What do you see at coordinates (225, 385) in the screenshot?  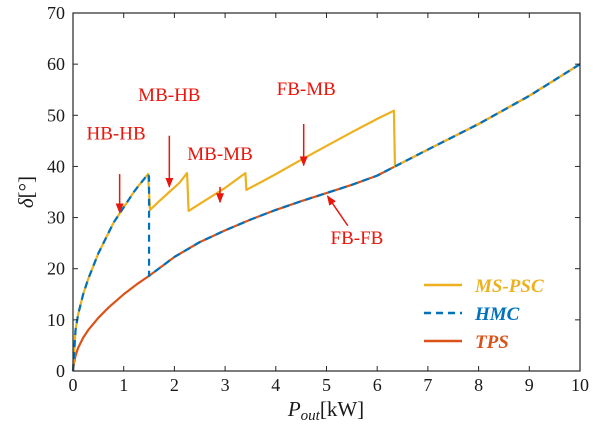 I see `x-tick-label: 3` at bounding box center [225, 385].